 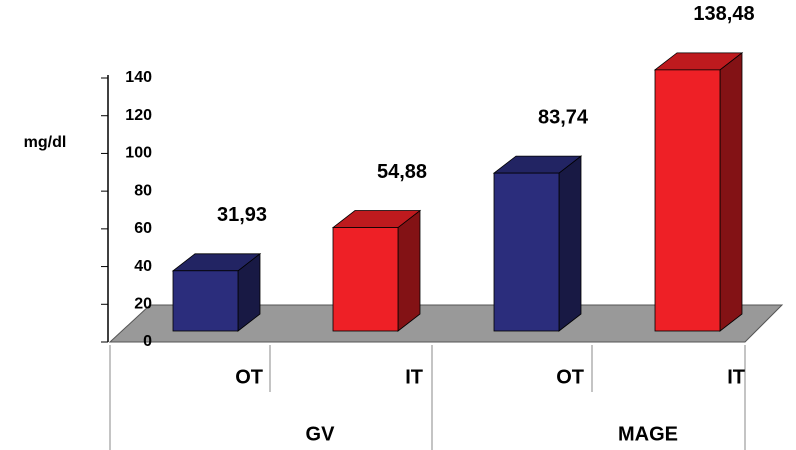 What do you see at coordinates (143, 266) in the screenshot?
I see `y-tick-label: 40` at bounding box center [143, 266].